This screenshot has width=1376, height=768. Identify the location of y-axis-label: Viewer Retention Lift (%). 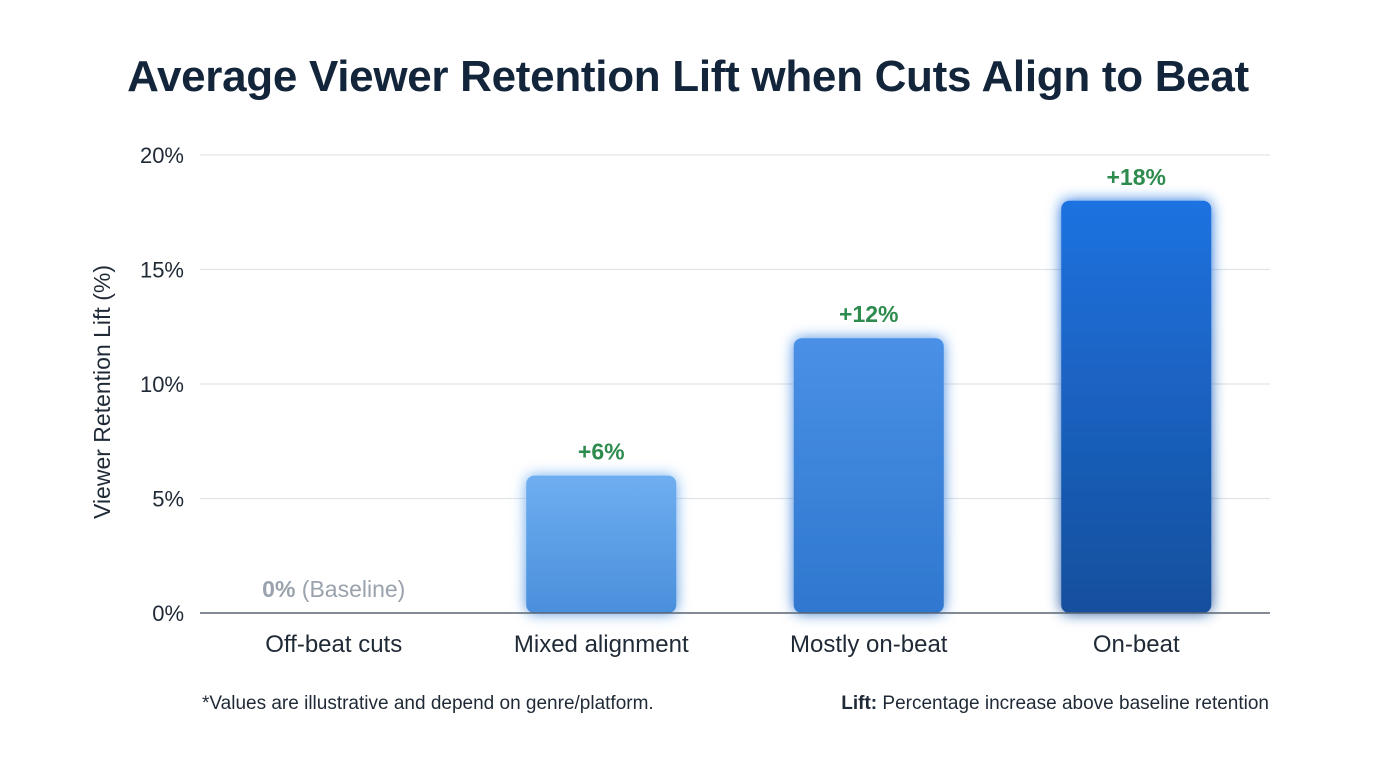
(102, 392).